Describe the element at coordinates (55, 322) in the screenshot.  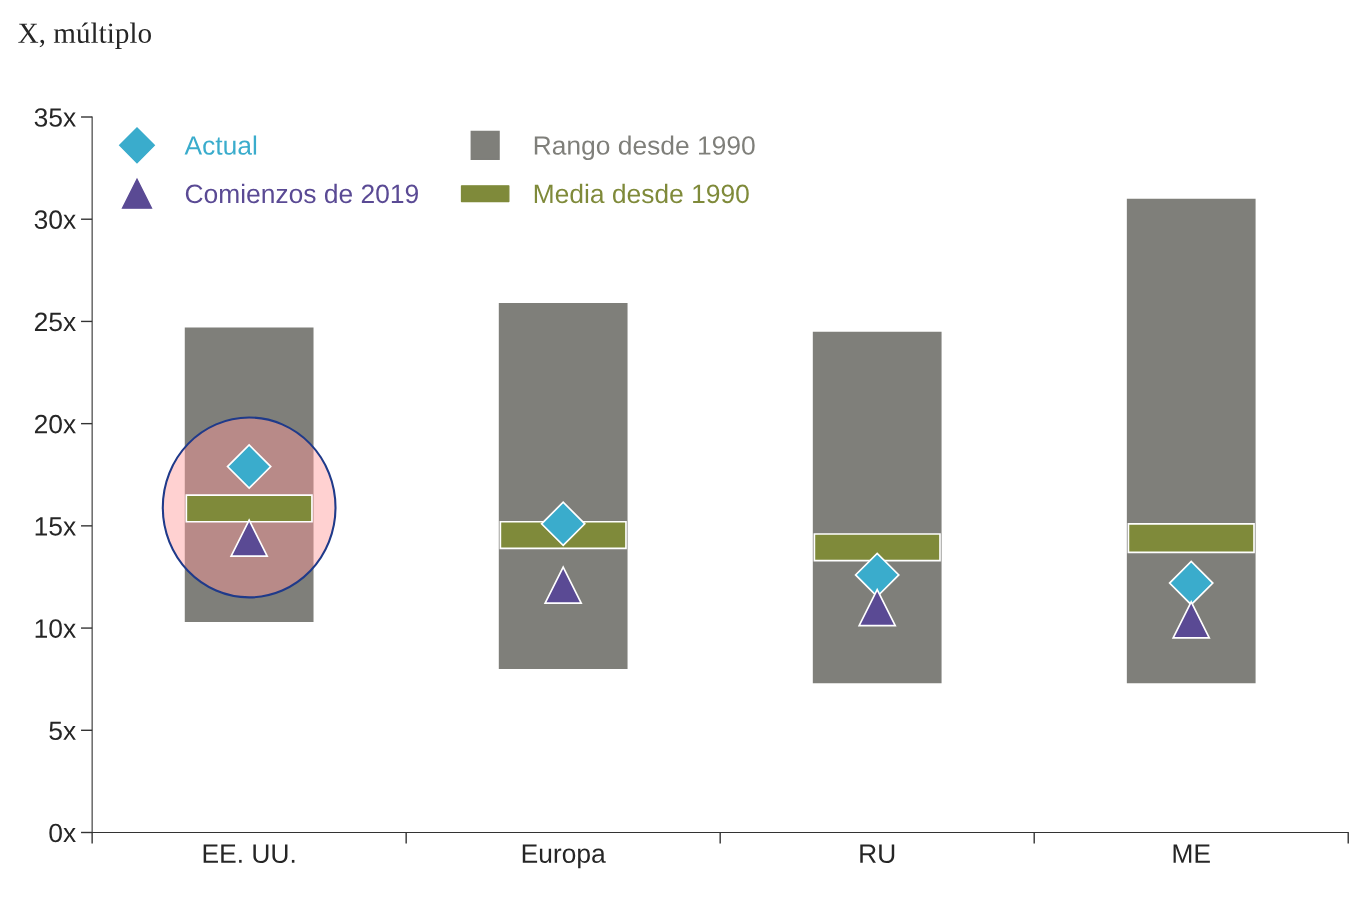
I see `y-tick-label: 25x` at that location.